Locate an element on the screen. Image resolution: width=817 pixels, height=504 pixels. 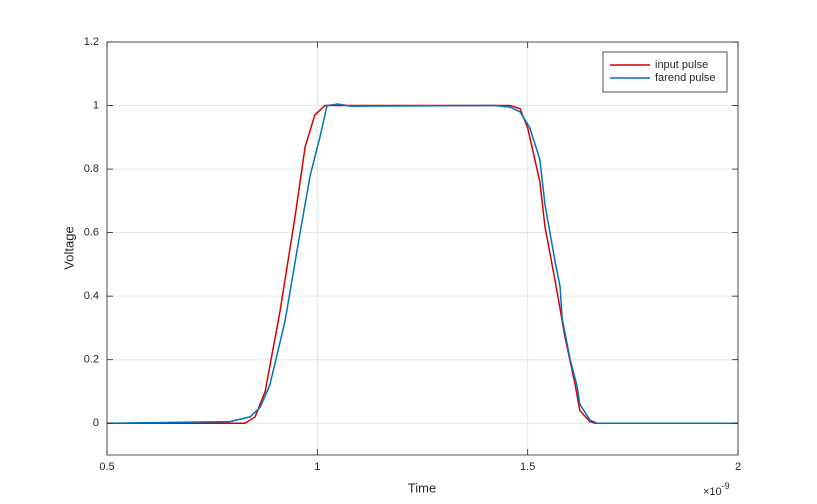
legend-label: input pulse is located at coordinates (681, 65).